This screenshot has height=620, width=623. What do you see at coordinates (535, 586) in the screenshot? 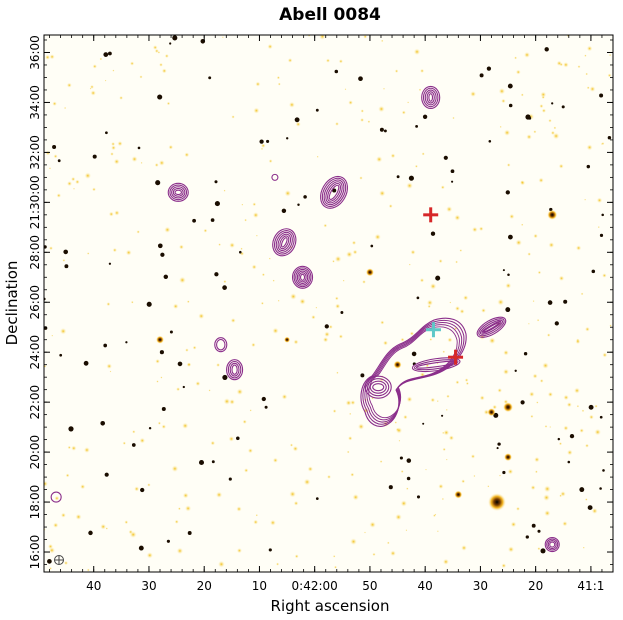
I see `x-tick-label: 20` at bounding box center [535, 586].